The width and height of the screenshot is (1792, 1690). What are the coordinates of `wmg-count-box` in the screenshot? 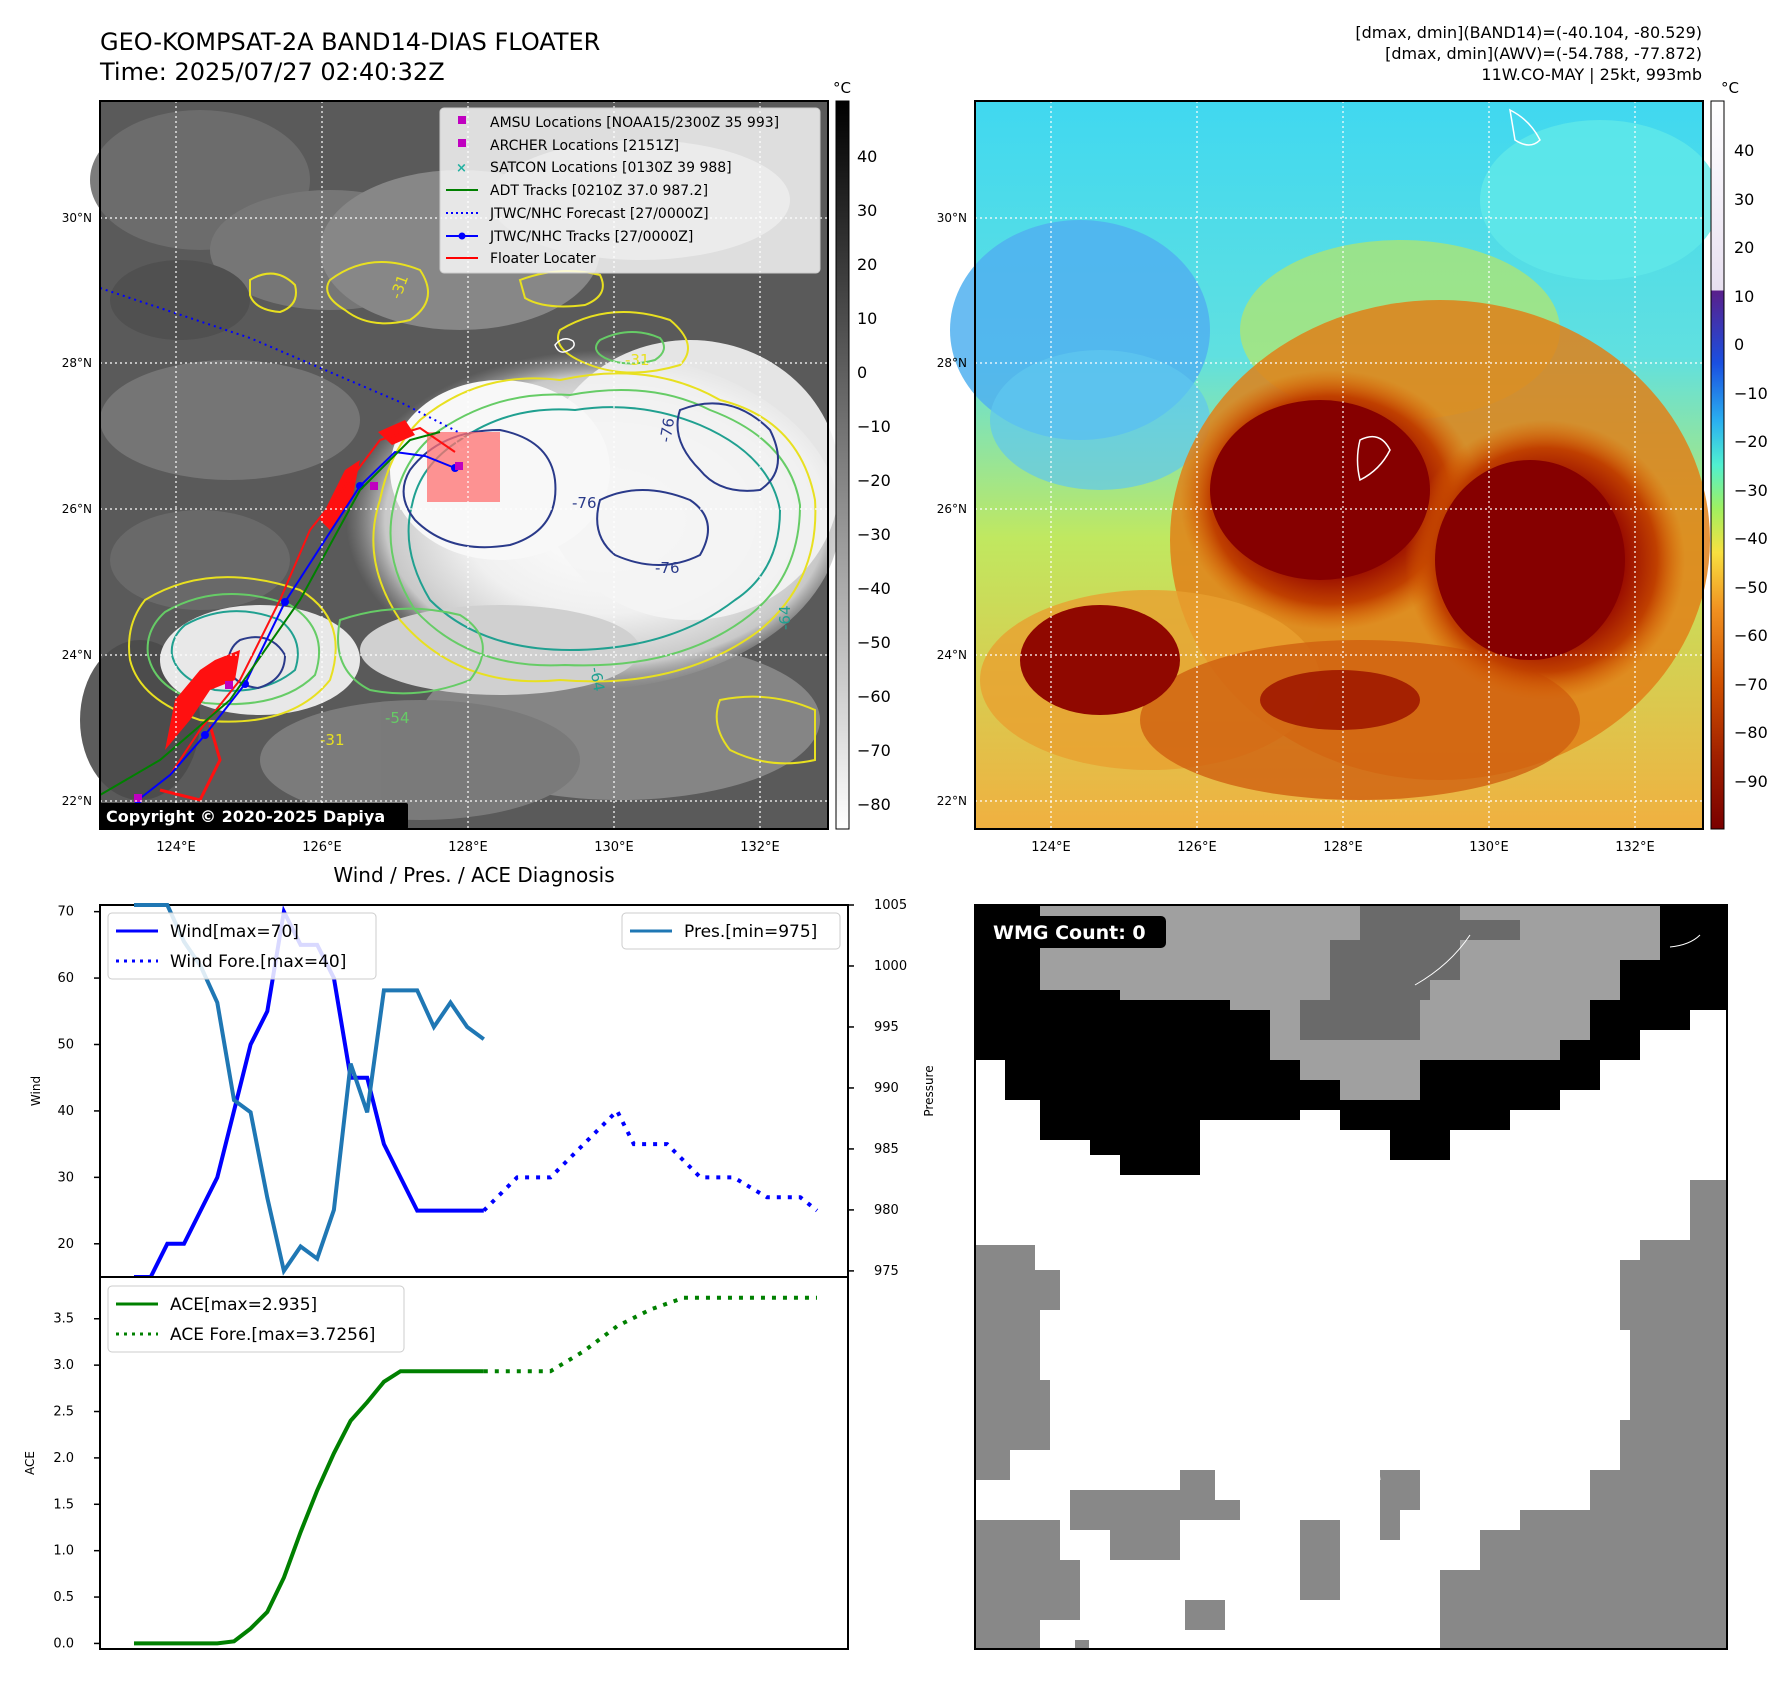 It's located at (1075, 932).